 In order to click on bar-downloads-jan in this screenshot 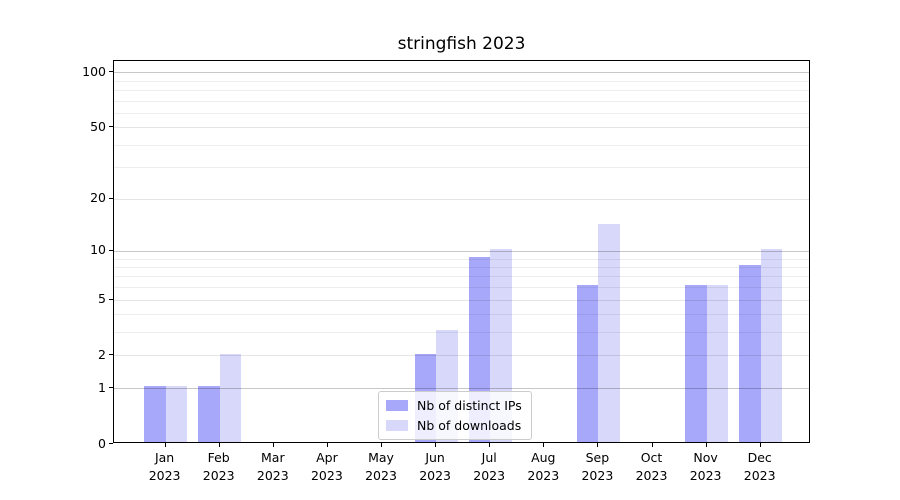, I will do `click(176, 414)`.